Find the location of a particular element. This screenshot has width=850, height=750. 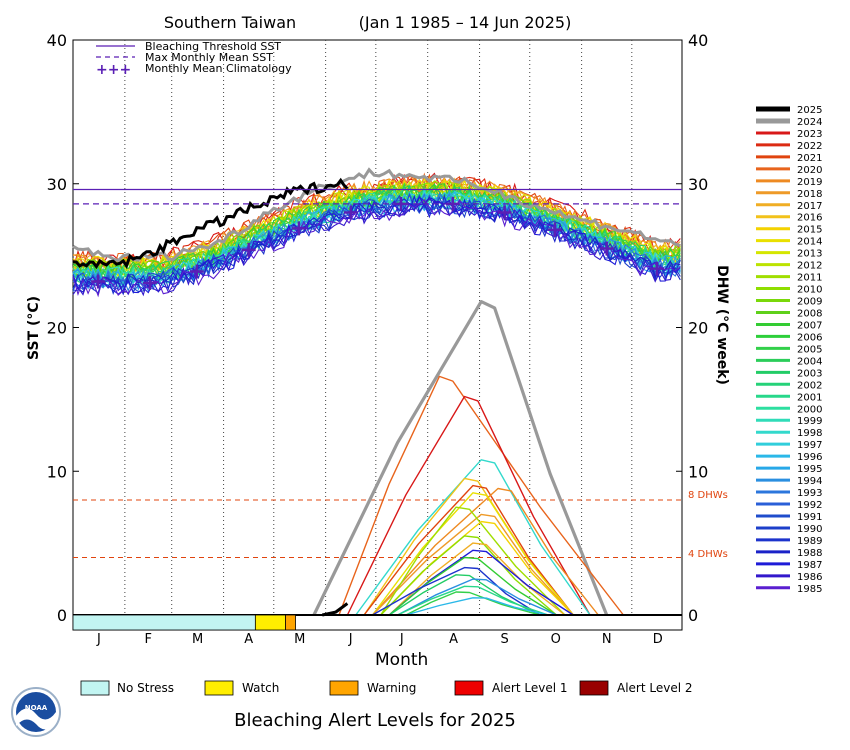

noaa-logo: NOAA is located at coordinates (36, 712).